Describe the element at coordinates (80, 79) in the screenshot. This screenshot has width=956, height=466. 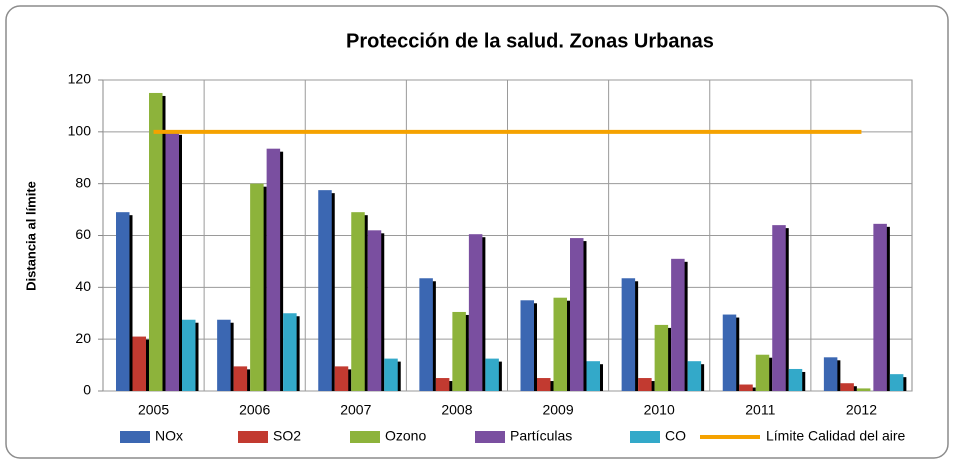
I see `y-tick-label: 120` at that location.